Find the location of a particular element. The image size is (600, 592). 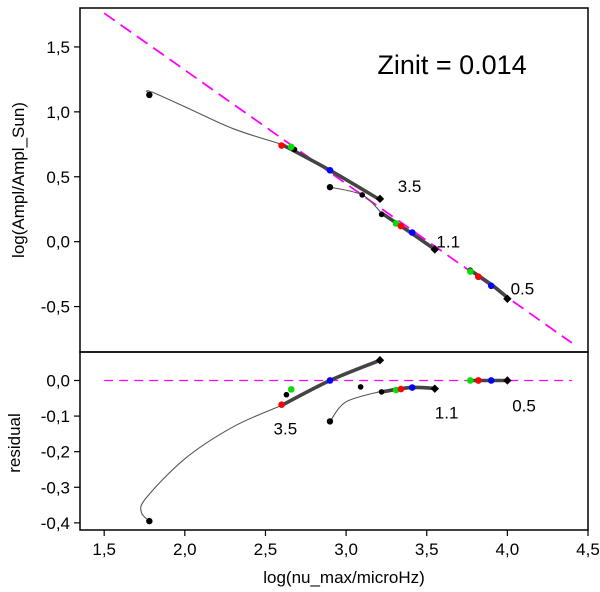

bottom-track-1-1-thick-line is located at coordinates (408, 389).